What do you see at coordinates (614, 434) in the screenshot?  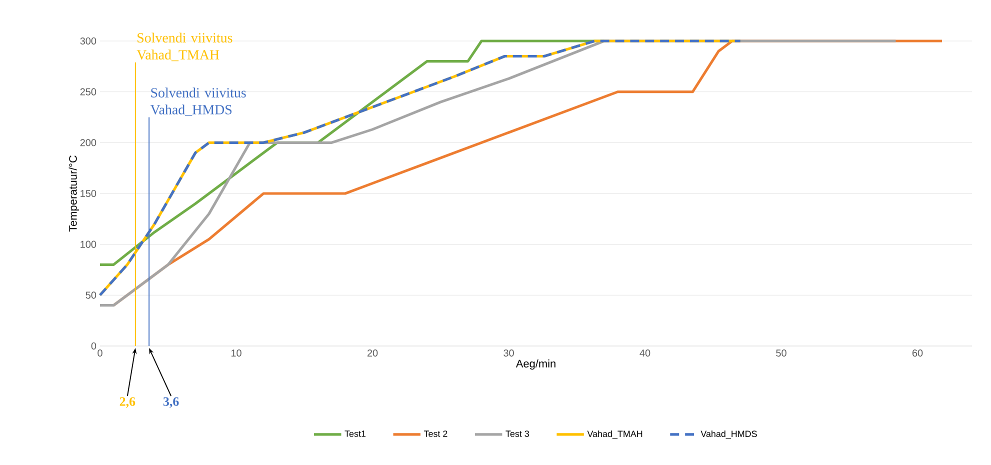 I see `legend-label: Vahad_TMAH` at bounding box center [614, 434].